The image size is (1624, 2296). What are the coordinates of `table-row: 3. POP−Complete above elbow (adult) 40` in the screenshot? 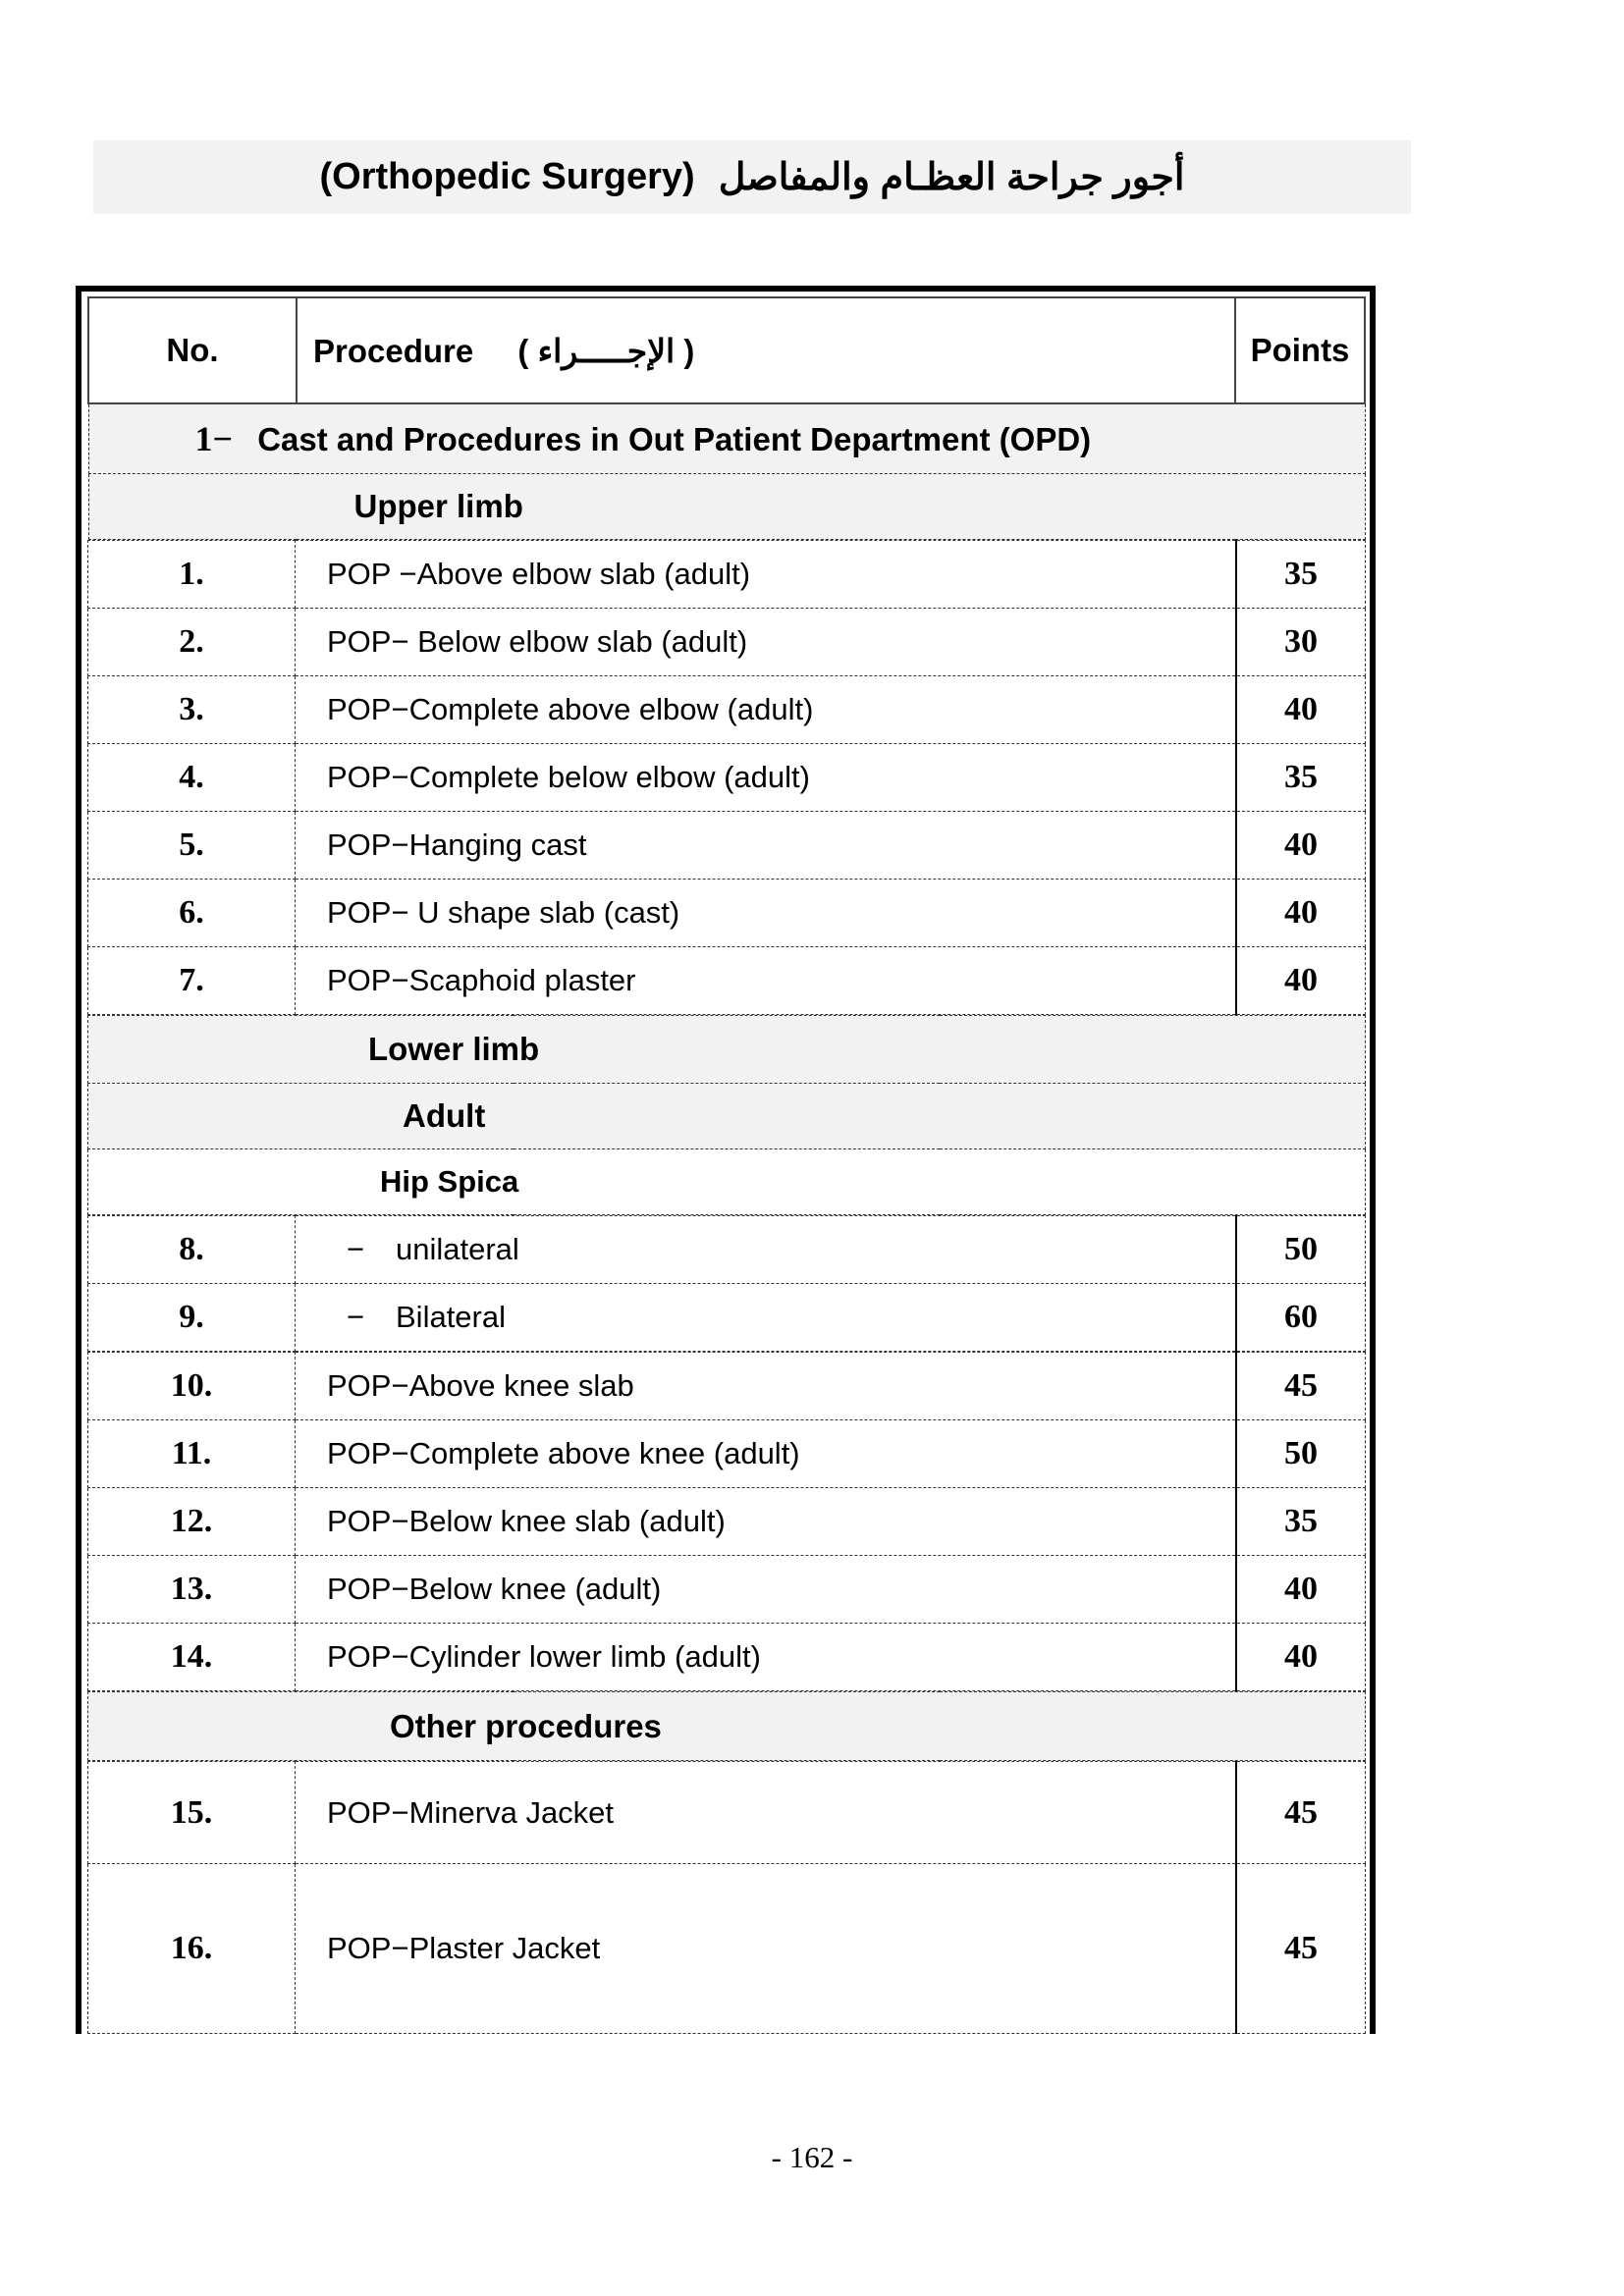 It's located at (726, 710).